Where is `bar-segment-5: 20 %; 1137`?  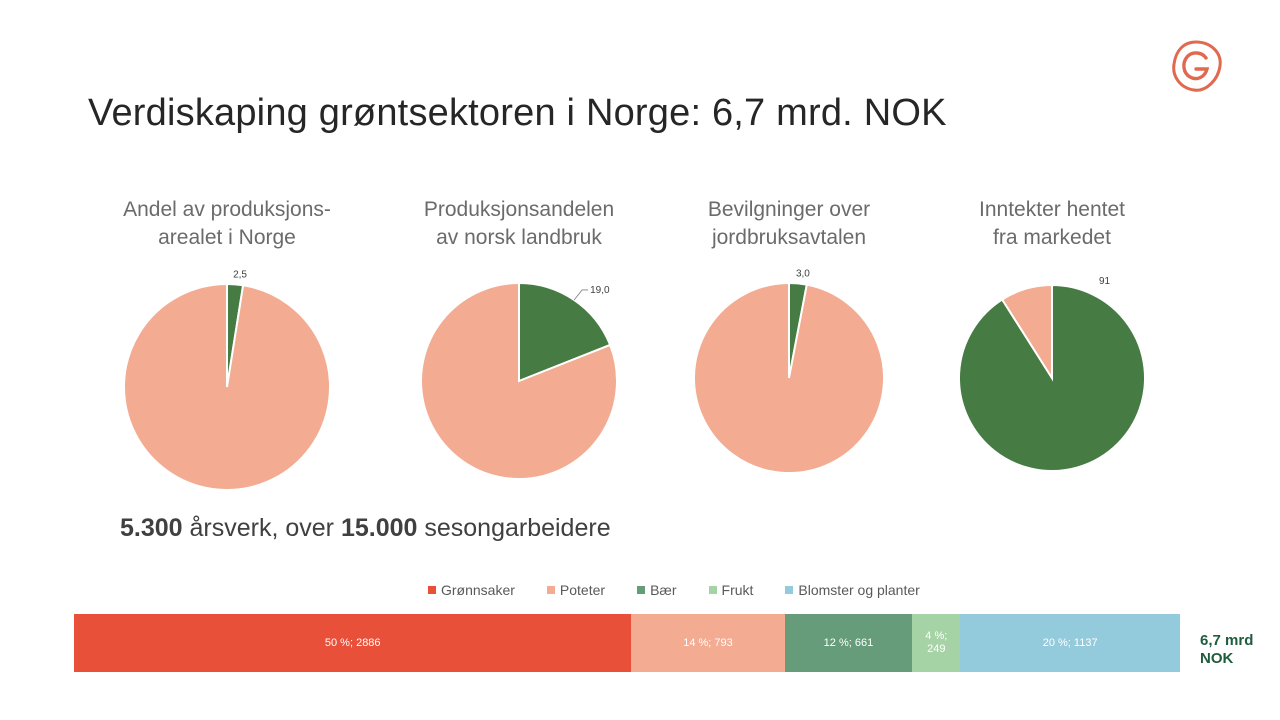
bar-segment-5: 20 %; 1137 is located at coordinates (1070, 643).